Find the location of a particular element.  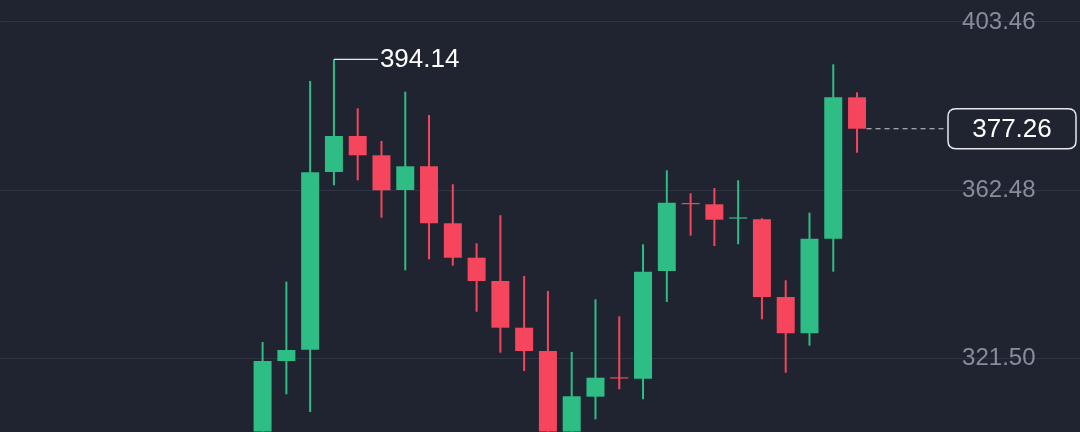

annotation: 394.14 is located at coordinates (419, 58).